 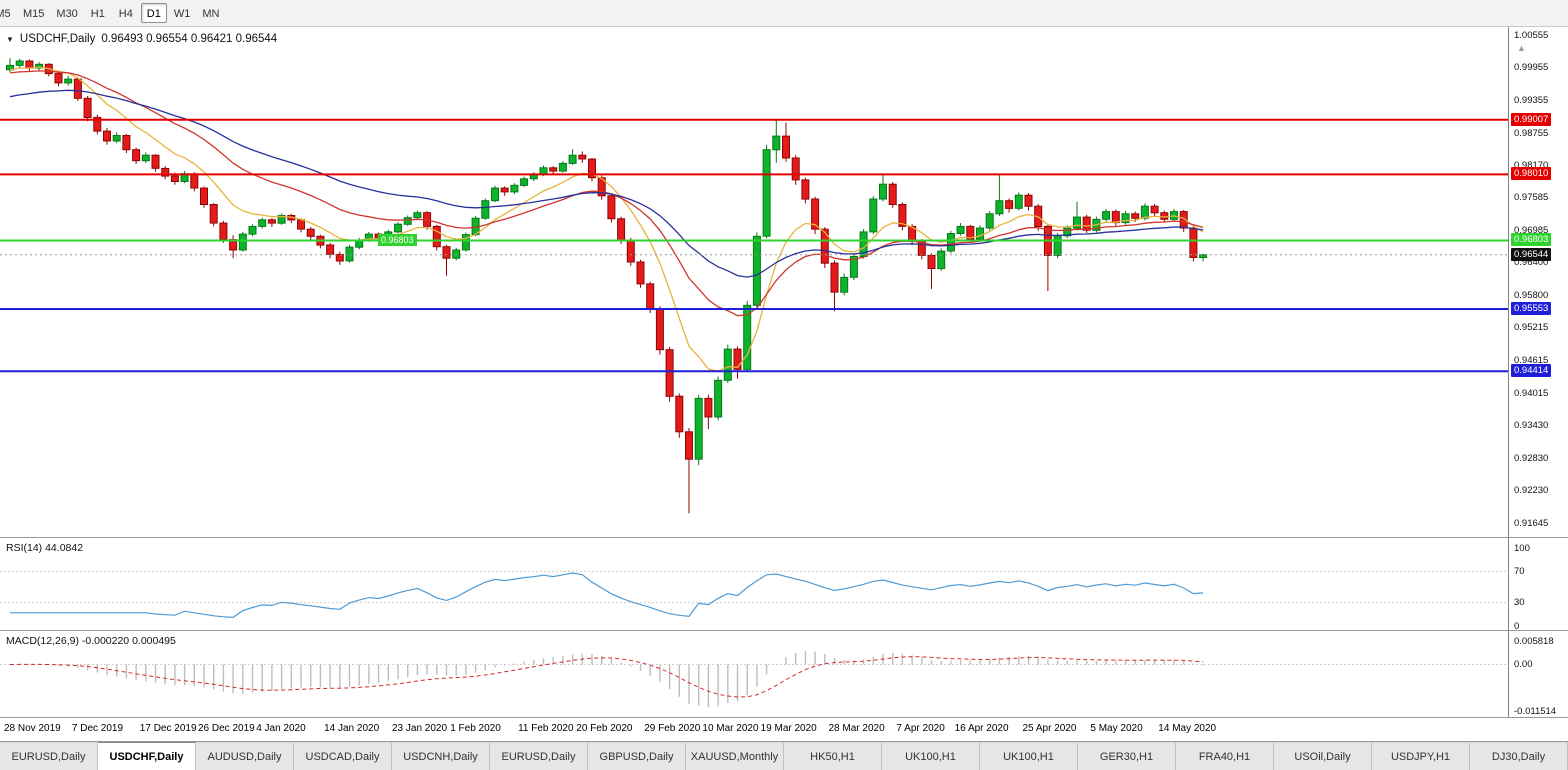 What do you see at coordinates (1531, 491) in the screenshot?
I see `price-axis-tick: 0.92230` at bounding box center [1531, 491].